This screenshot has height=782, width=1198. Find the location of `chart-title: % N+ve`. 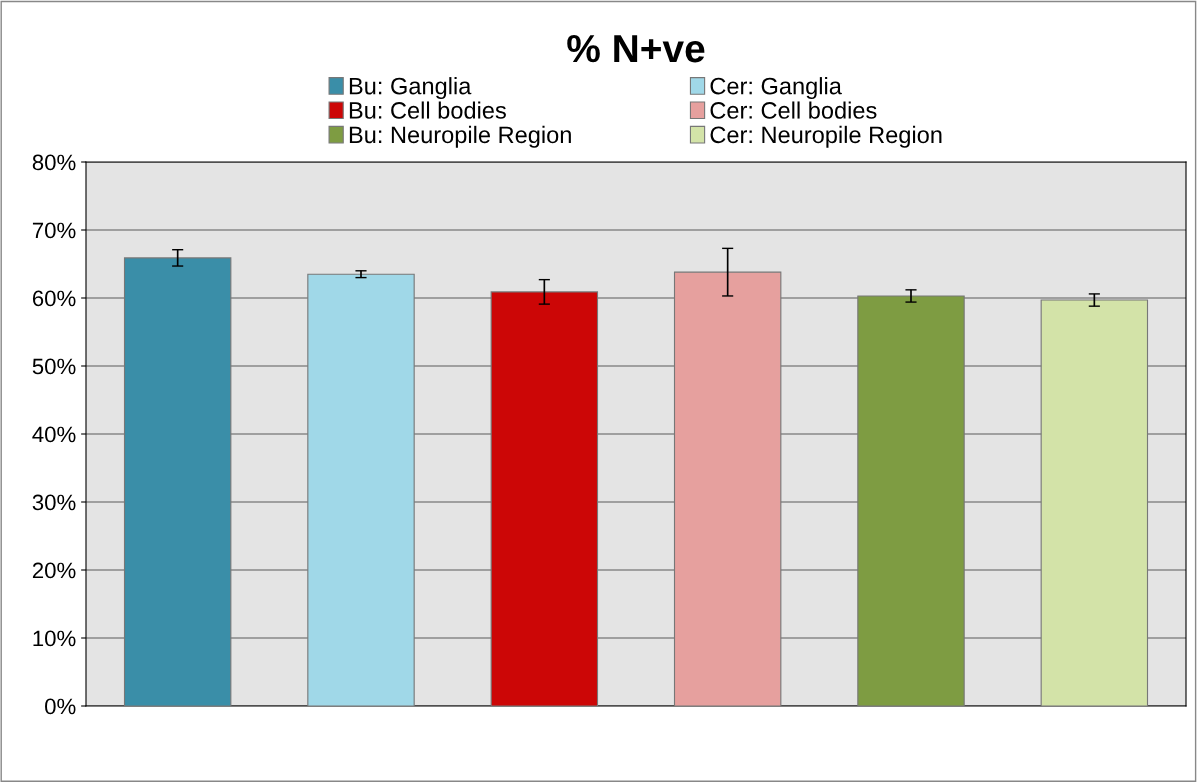

chart-title: % N+ve is located at coordinates (636, 48).